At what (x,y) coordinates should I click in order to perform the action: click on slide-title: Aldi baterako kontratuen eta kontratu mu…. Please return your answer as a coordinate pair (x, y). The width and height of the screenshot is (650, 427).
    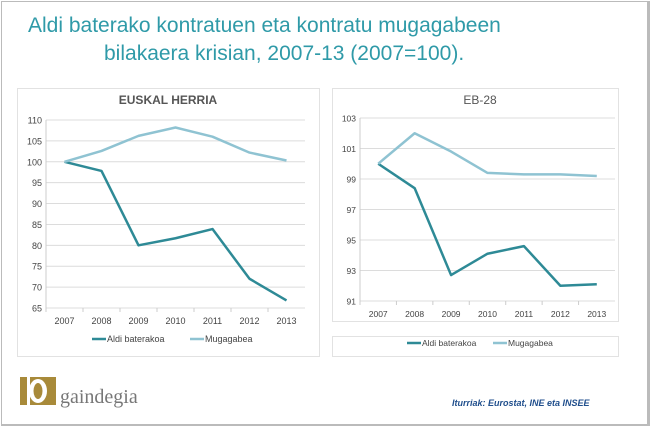
    Looking at the image, I should click on (325, 40).